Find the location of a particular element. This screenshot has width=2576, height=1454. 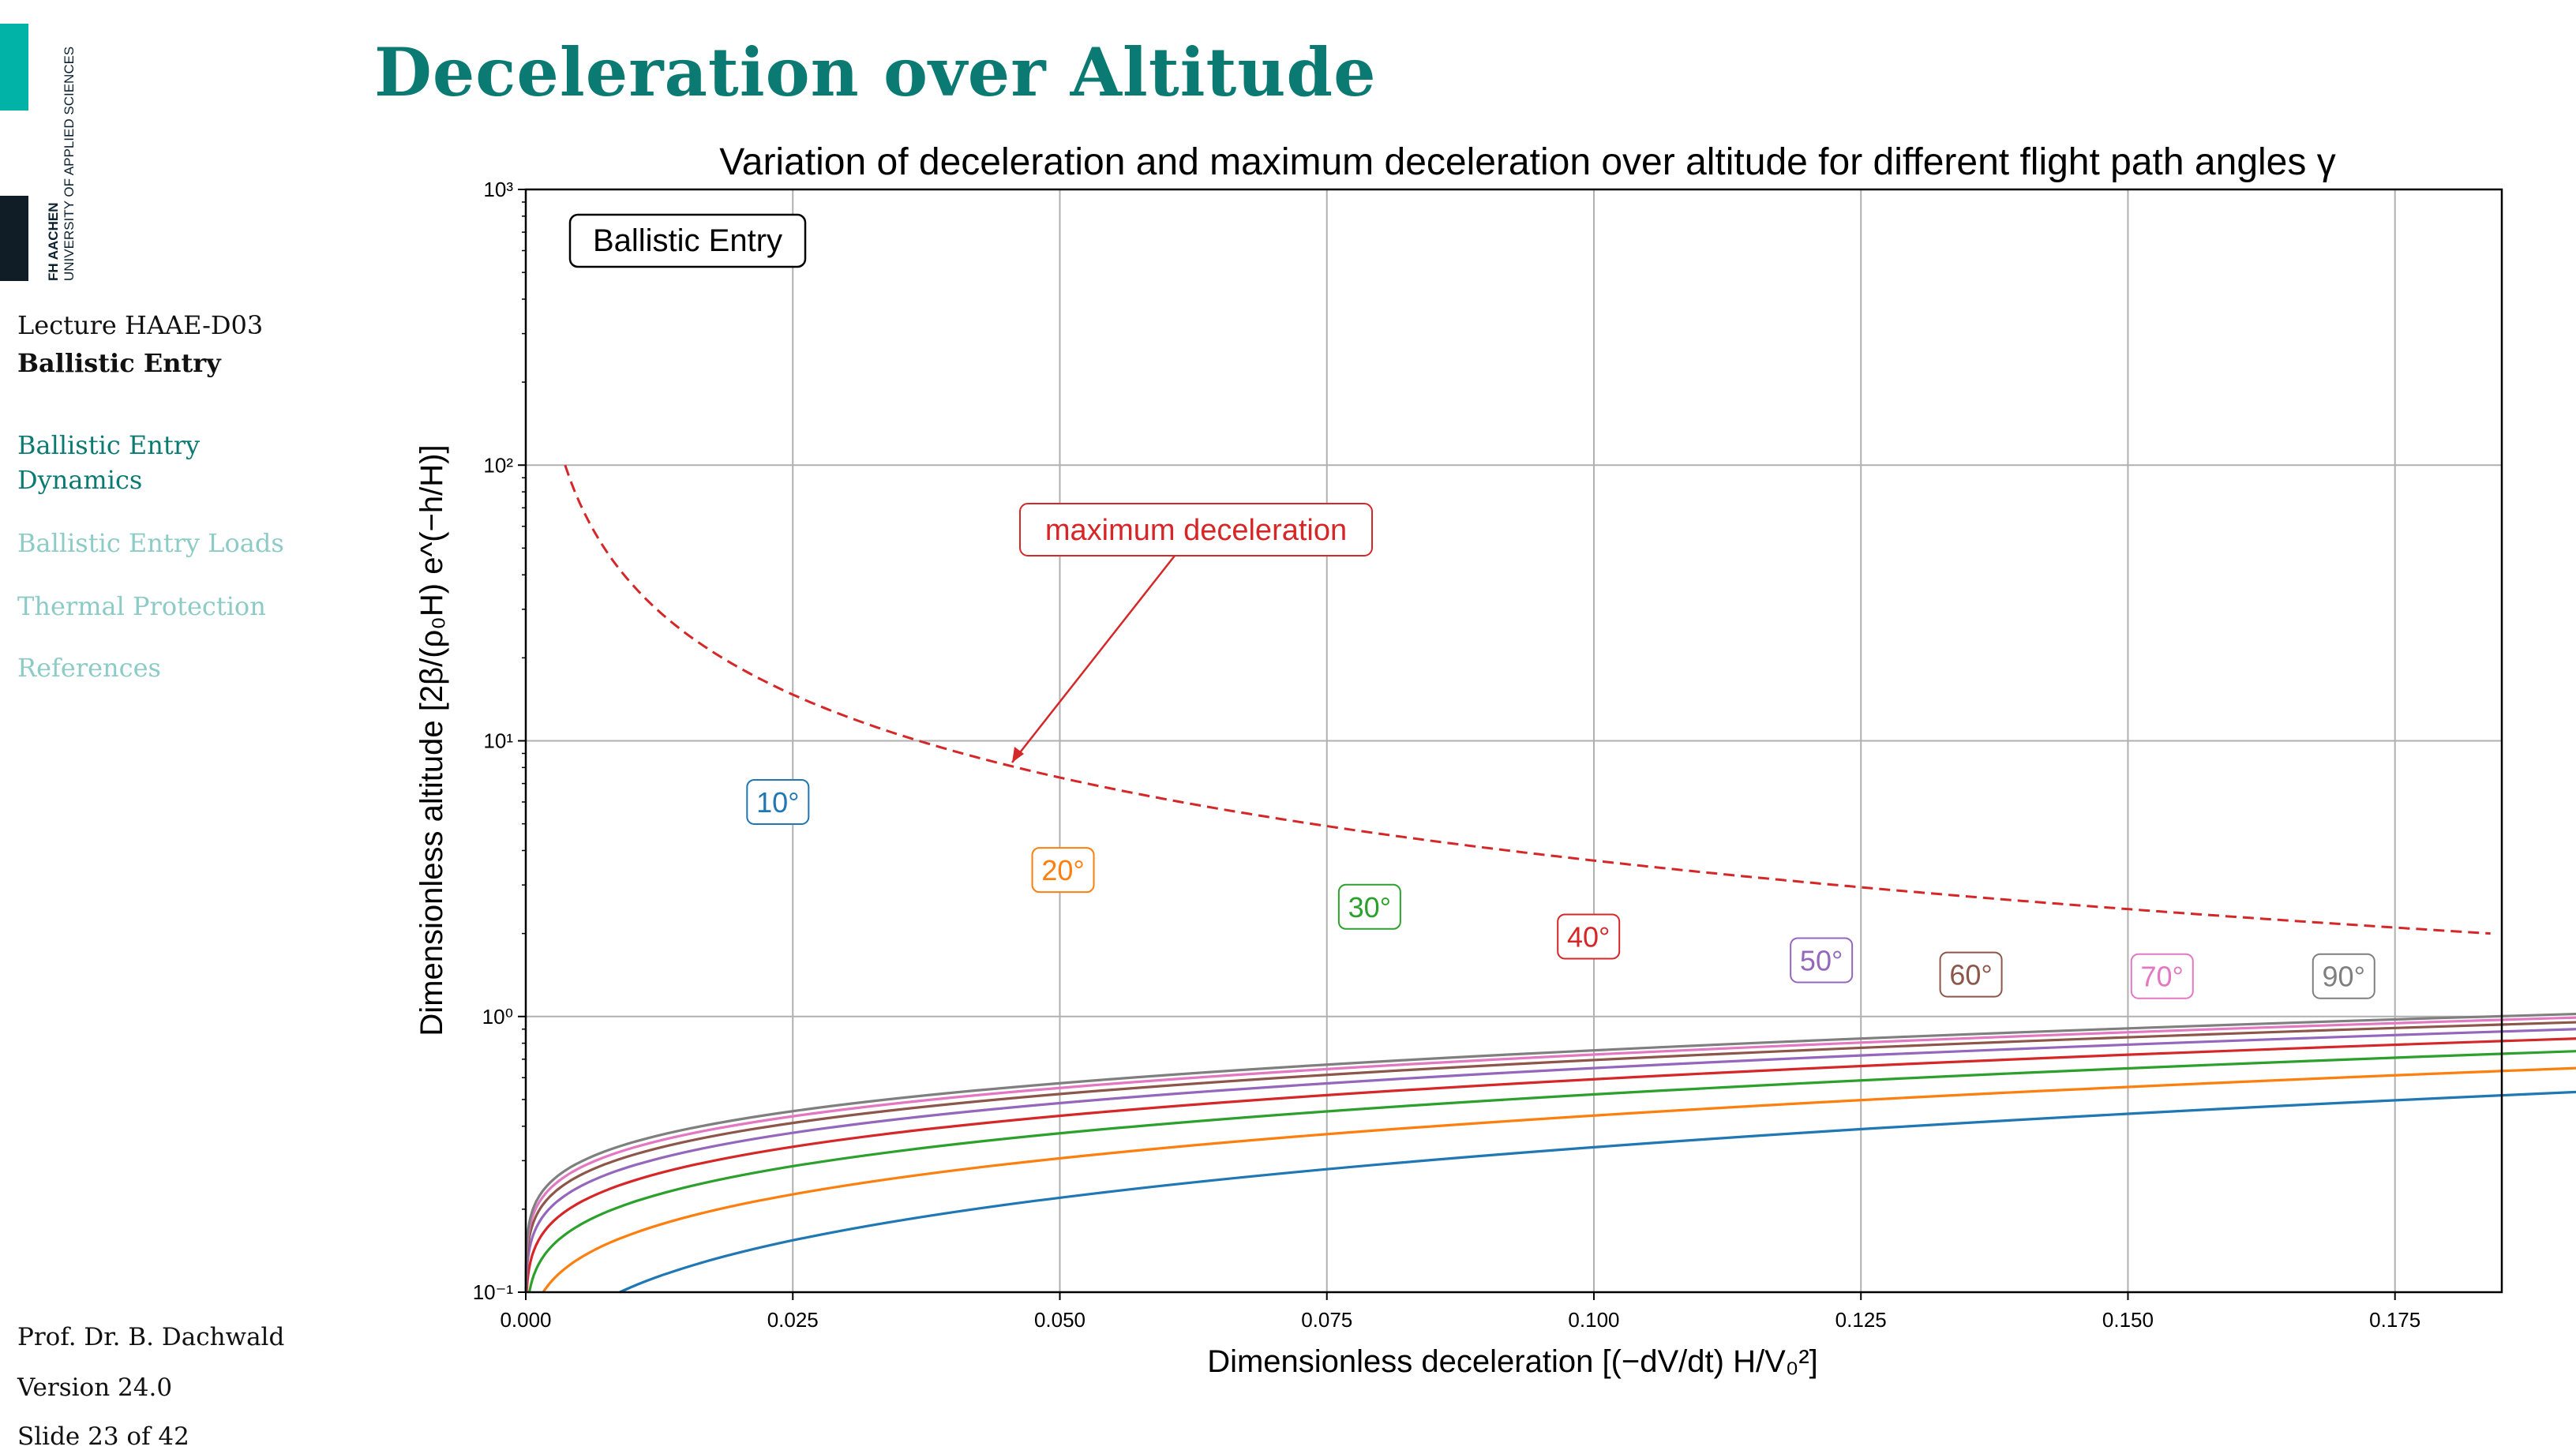

curve-label-text: 50° is located at coordinates (1821, 960).